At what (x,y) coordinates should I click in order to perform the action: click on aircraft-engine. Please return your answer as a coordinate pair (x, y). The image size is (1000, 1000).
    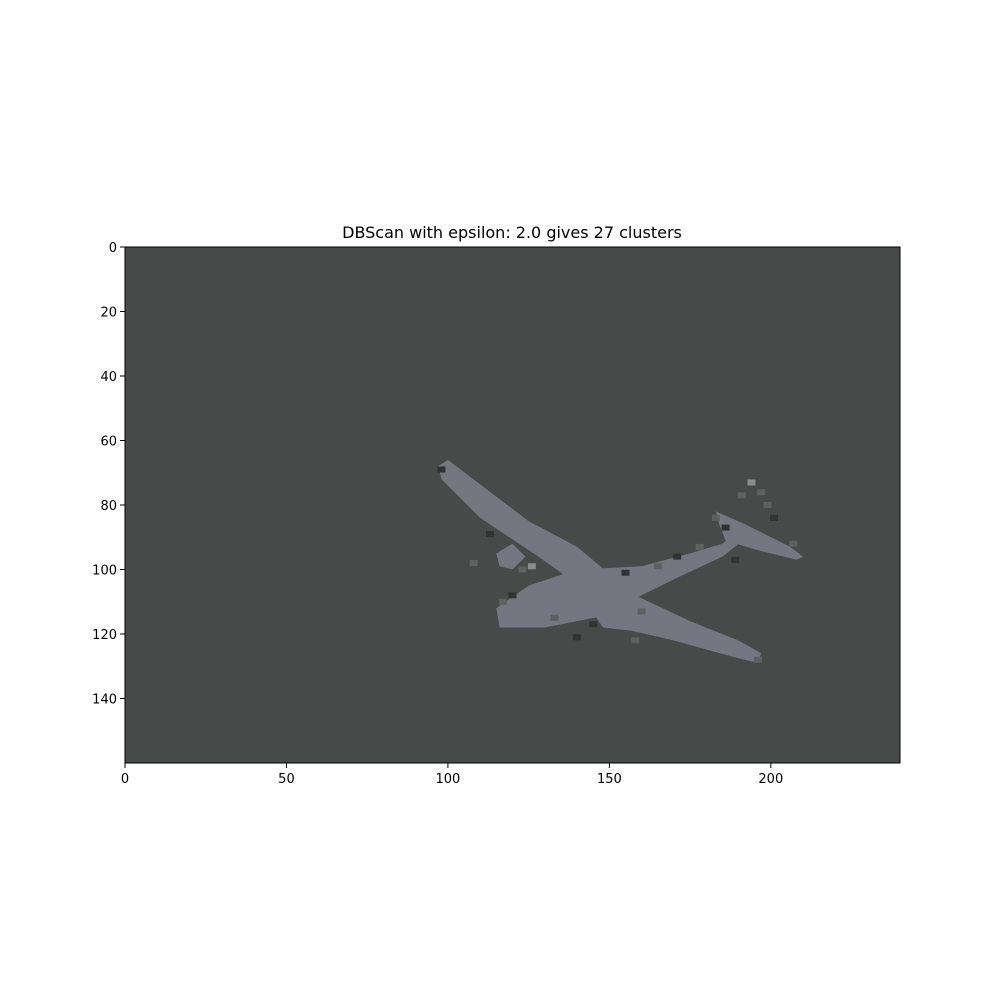
    Looking at the image, I should click on (511, 556).